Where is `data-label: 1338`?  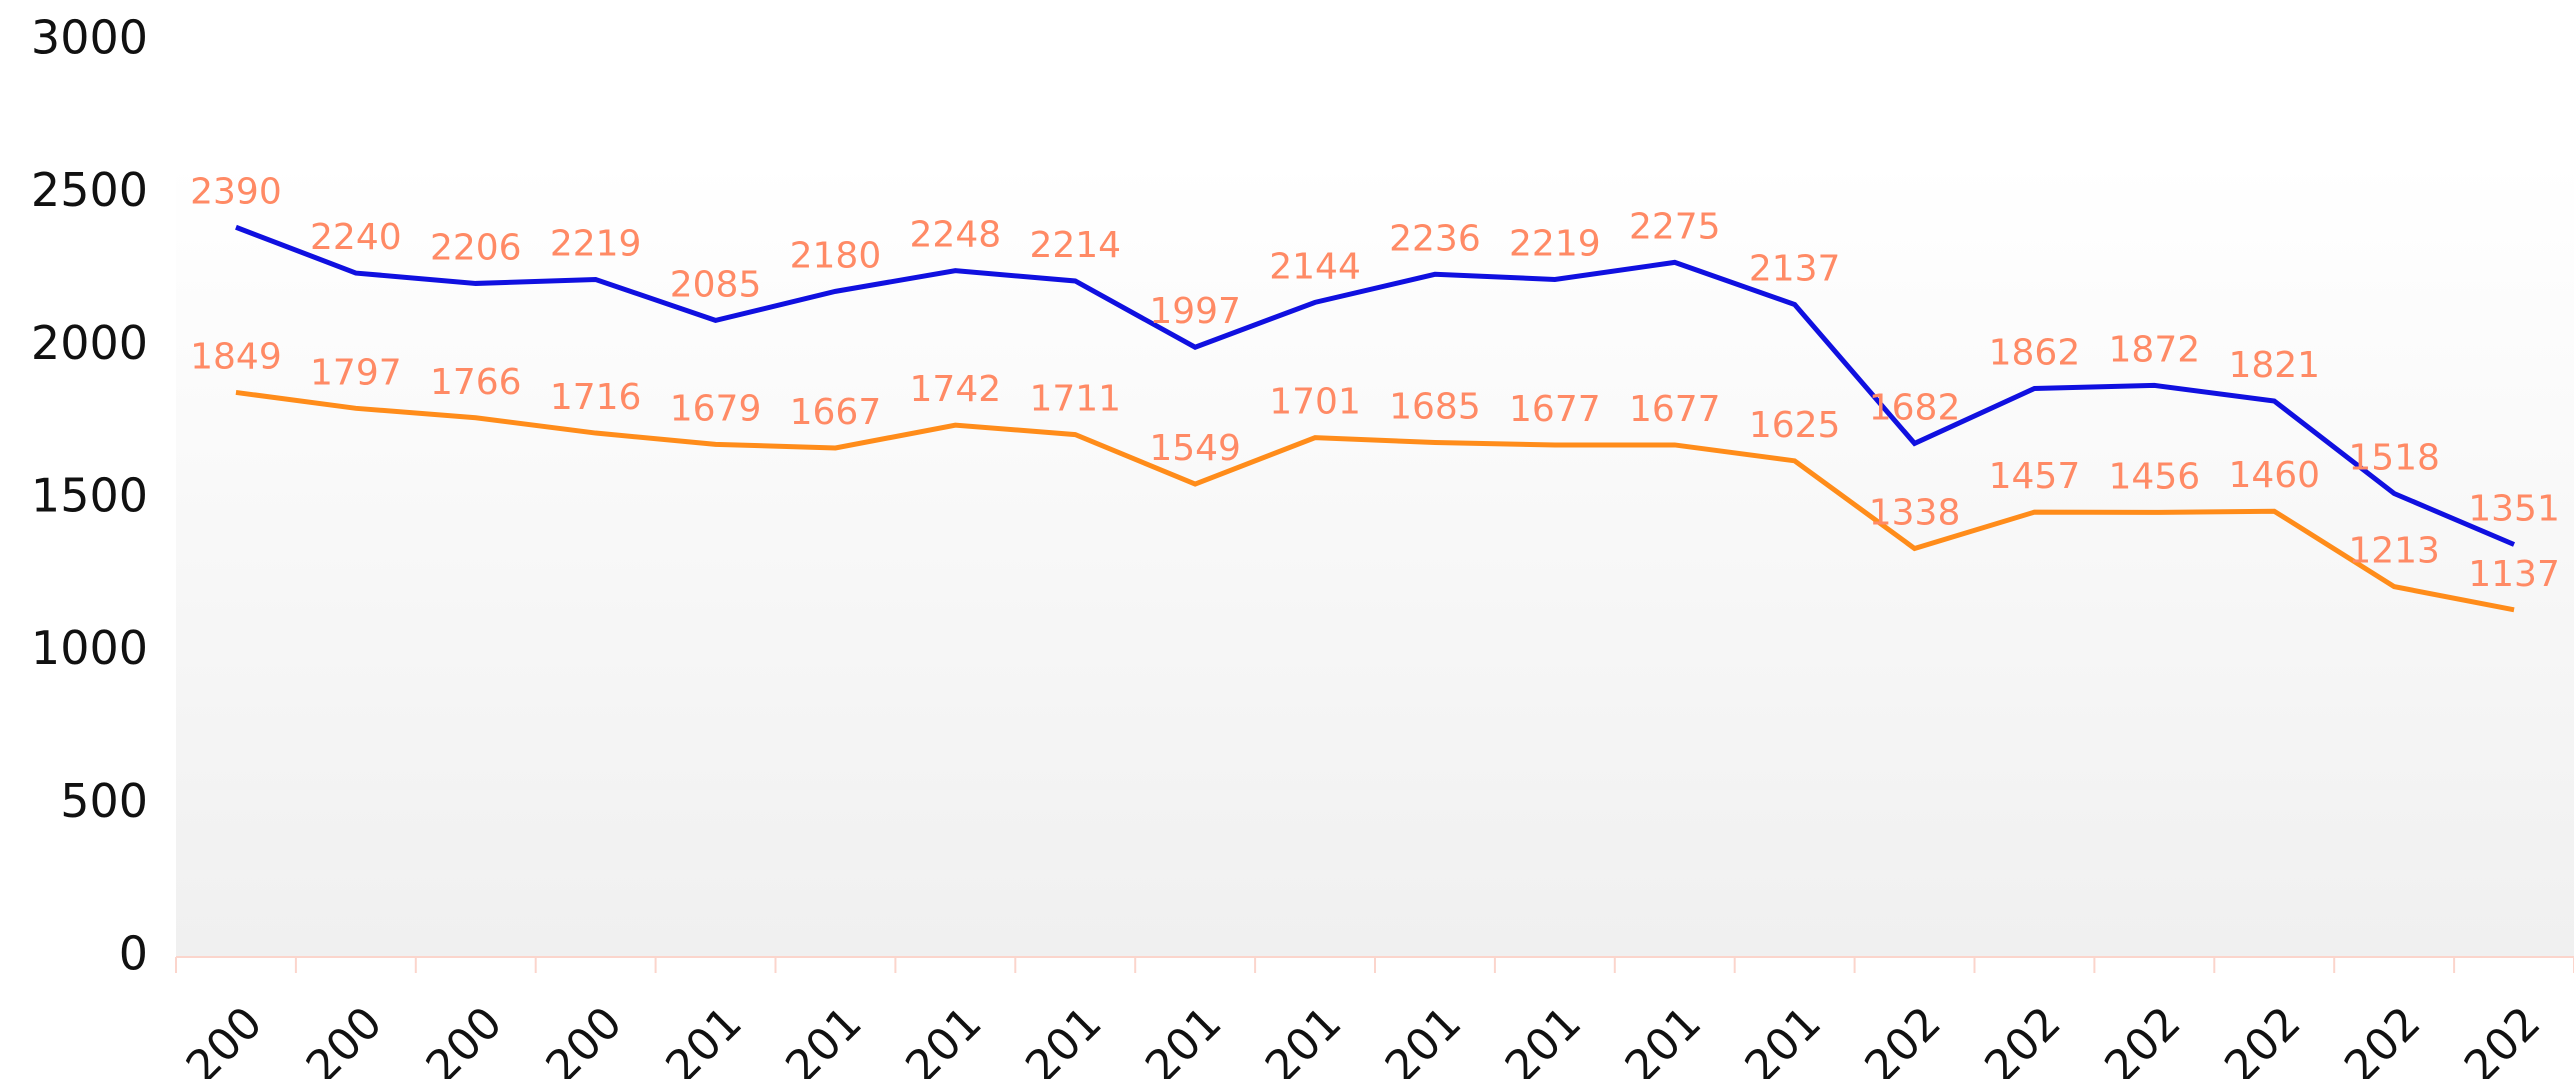
data-label: 1338 is located at coordinates (1915, 512).